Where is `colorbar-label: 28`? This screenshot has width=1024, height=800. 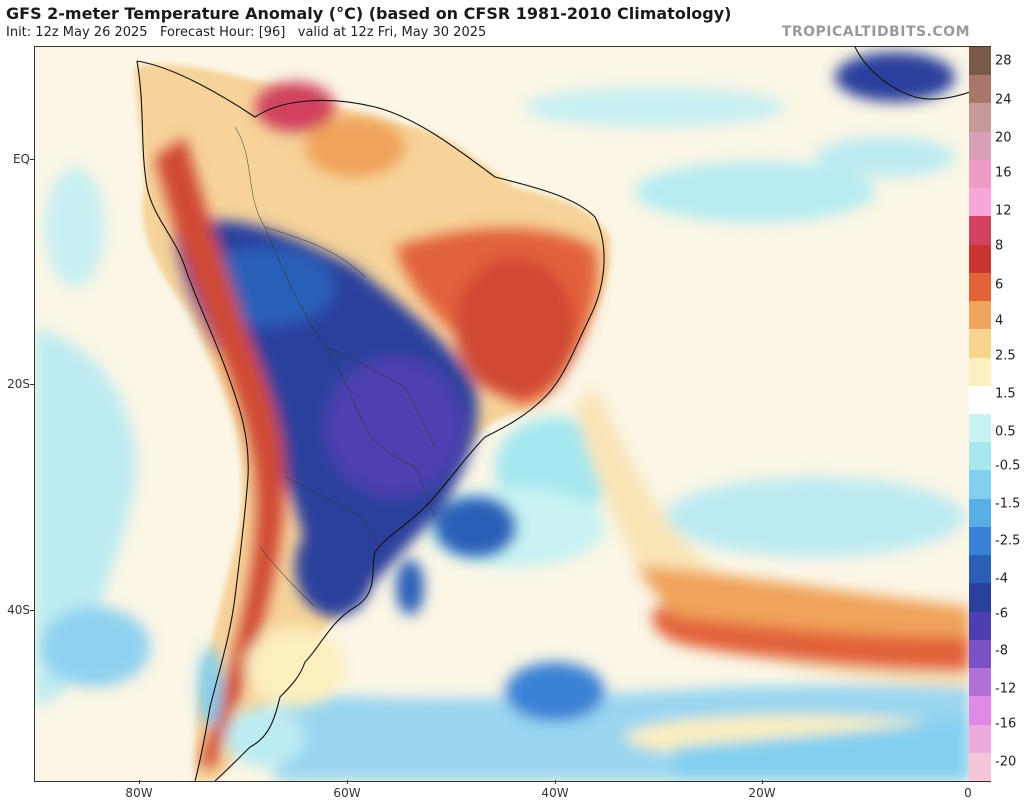 colorbar-label: 28 is located at coordinates (1003, 61).